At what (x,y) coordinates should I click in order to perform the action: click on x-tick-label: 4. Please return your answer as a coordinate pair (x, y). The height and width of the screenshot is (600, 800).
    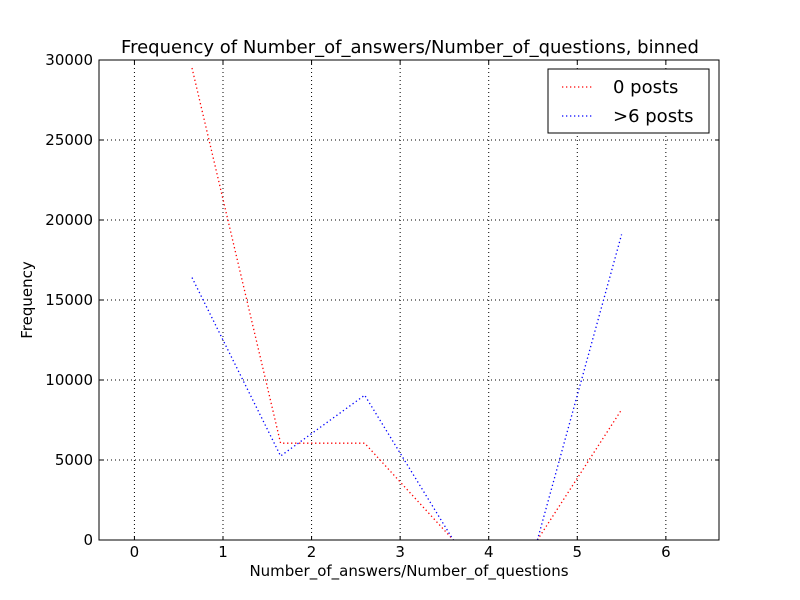
    Looking at the image, I should click on (489, 552).